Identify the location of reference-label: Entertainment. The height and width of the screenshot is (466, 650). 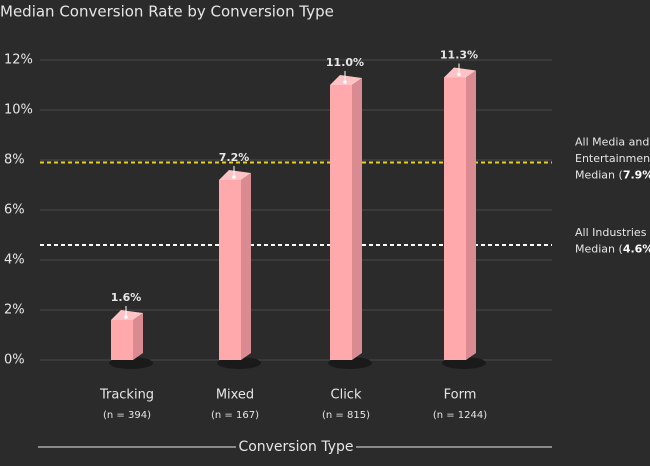
(612, 158).